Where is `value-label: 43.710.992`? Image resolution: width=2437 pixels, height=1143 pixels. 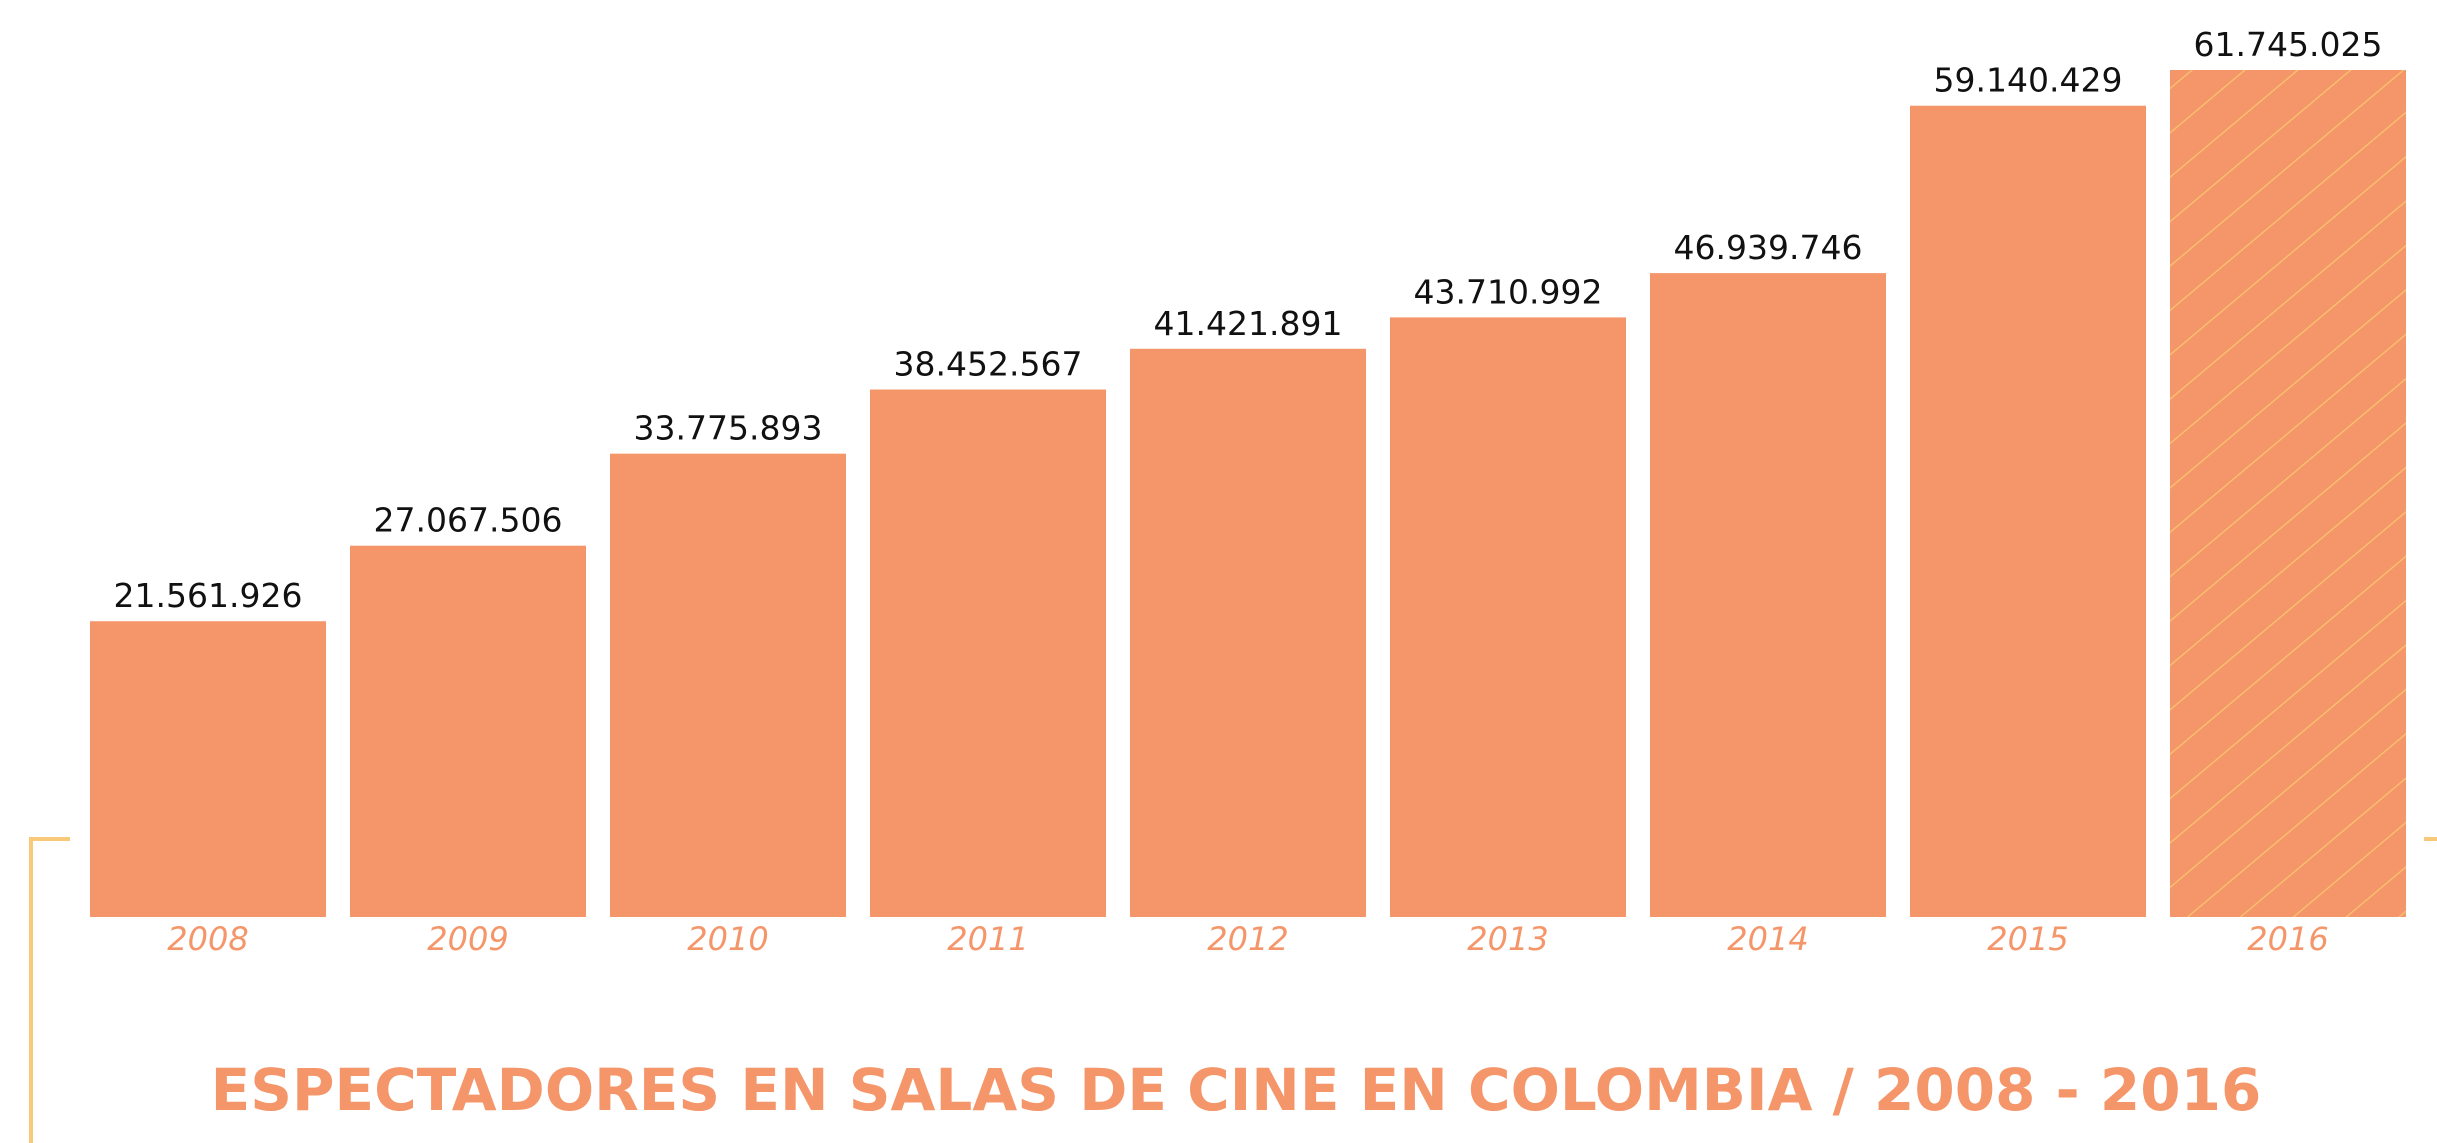 value-label: 43.710.992 is located at coordinates (1508, 291).